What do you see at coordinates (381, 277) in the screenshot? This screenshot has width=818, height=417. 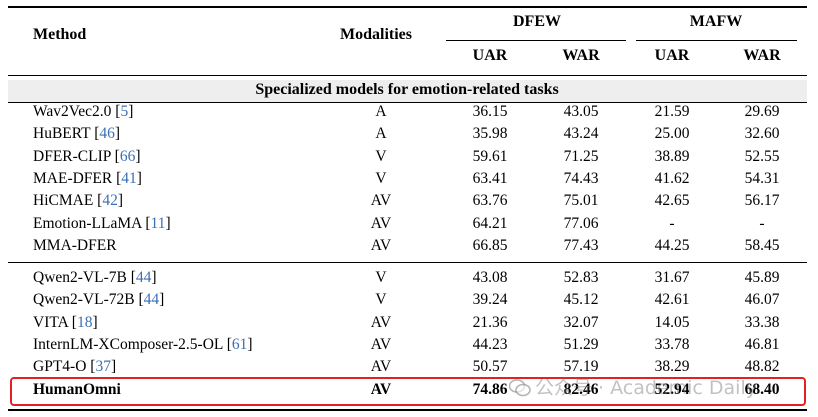 I see `rows_general.0-modality: V` at bounding box center [381, 277].